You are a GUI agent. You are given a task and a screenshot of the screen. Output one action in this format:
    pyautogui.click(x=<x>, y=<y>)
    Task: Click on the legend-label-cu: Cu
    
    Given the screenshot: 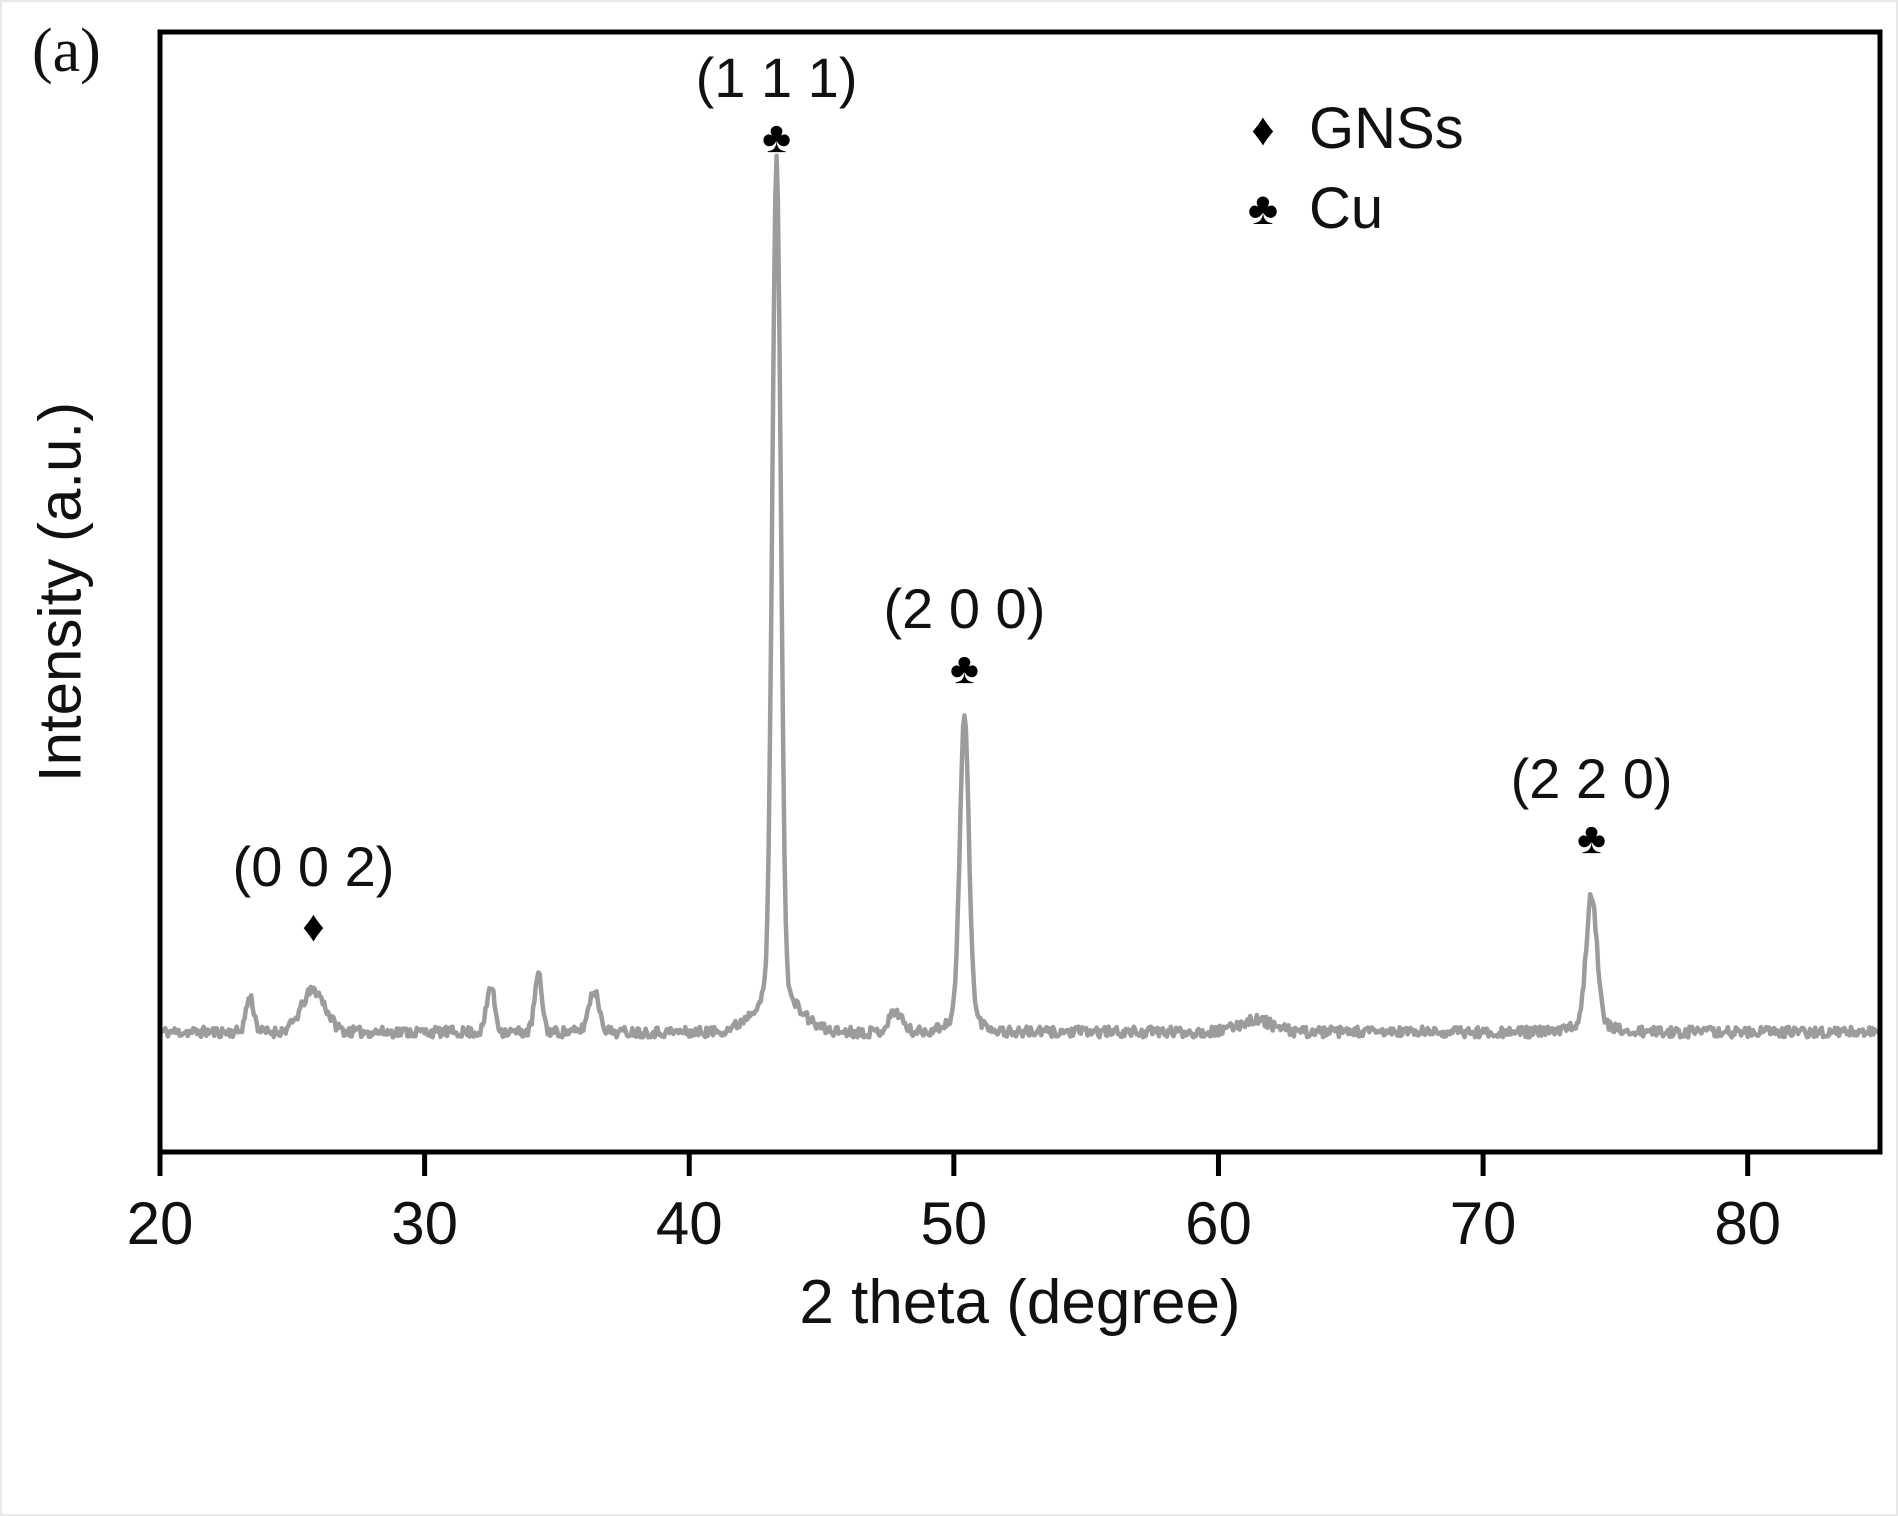 What is the action you would take?
    pyautogui.click(x=1346, y=208)
    